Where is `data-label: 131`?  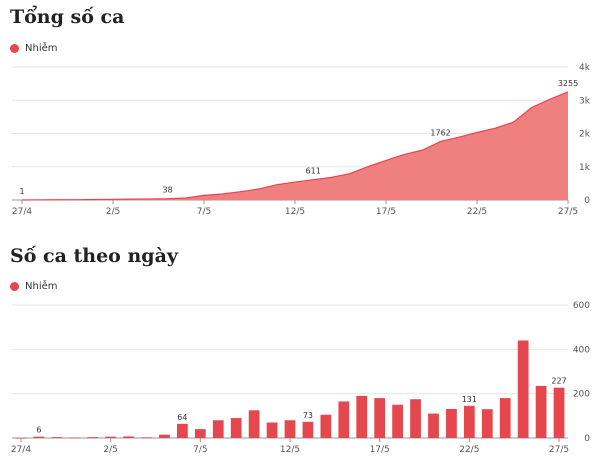 data-label: 131 is located at coordinates (469, 399).